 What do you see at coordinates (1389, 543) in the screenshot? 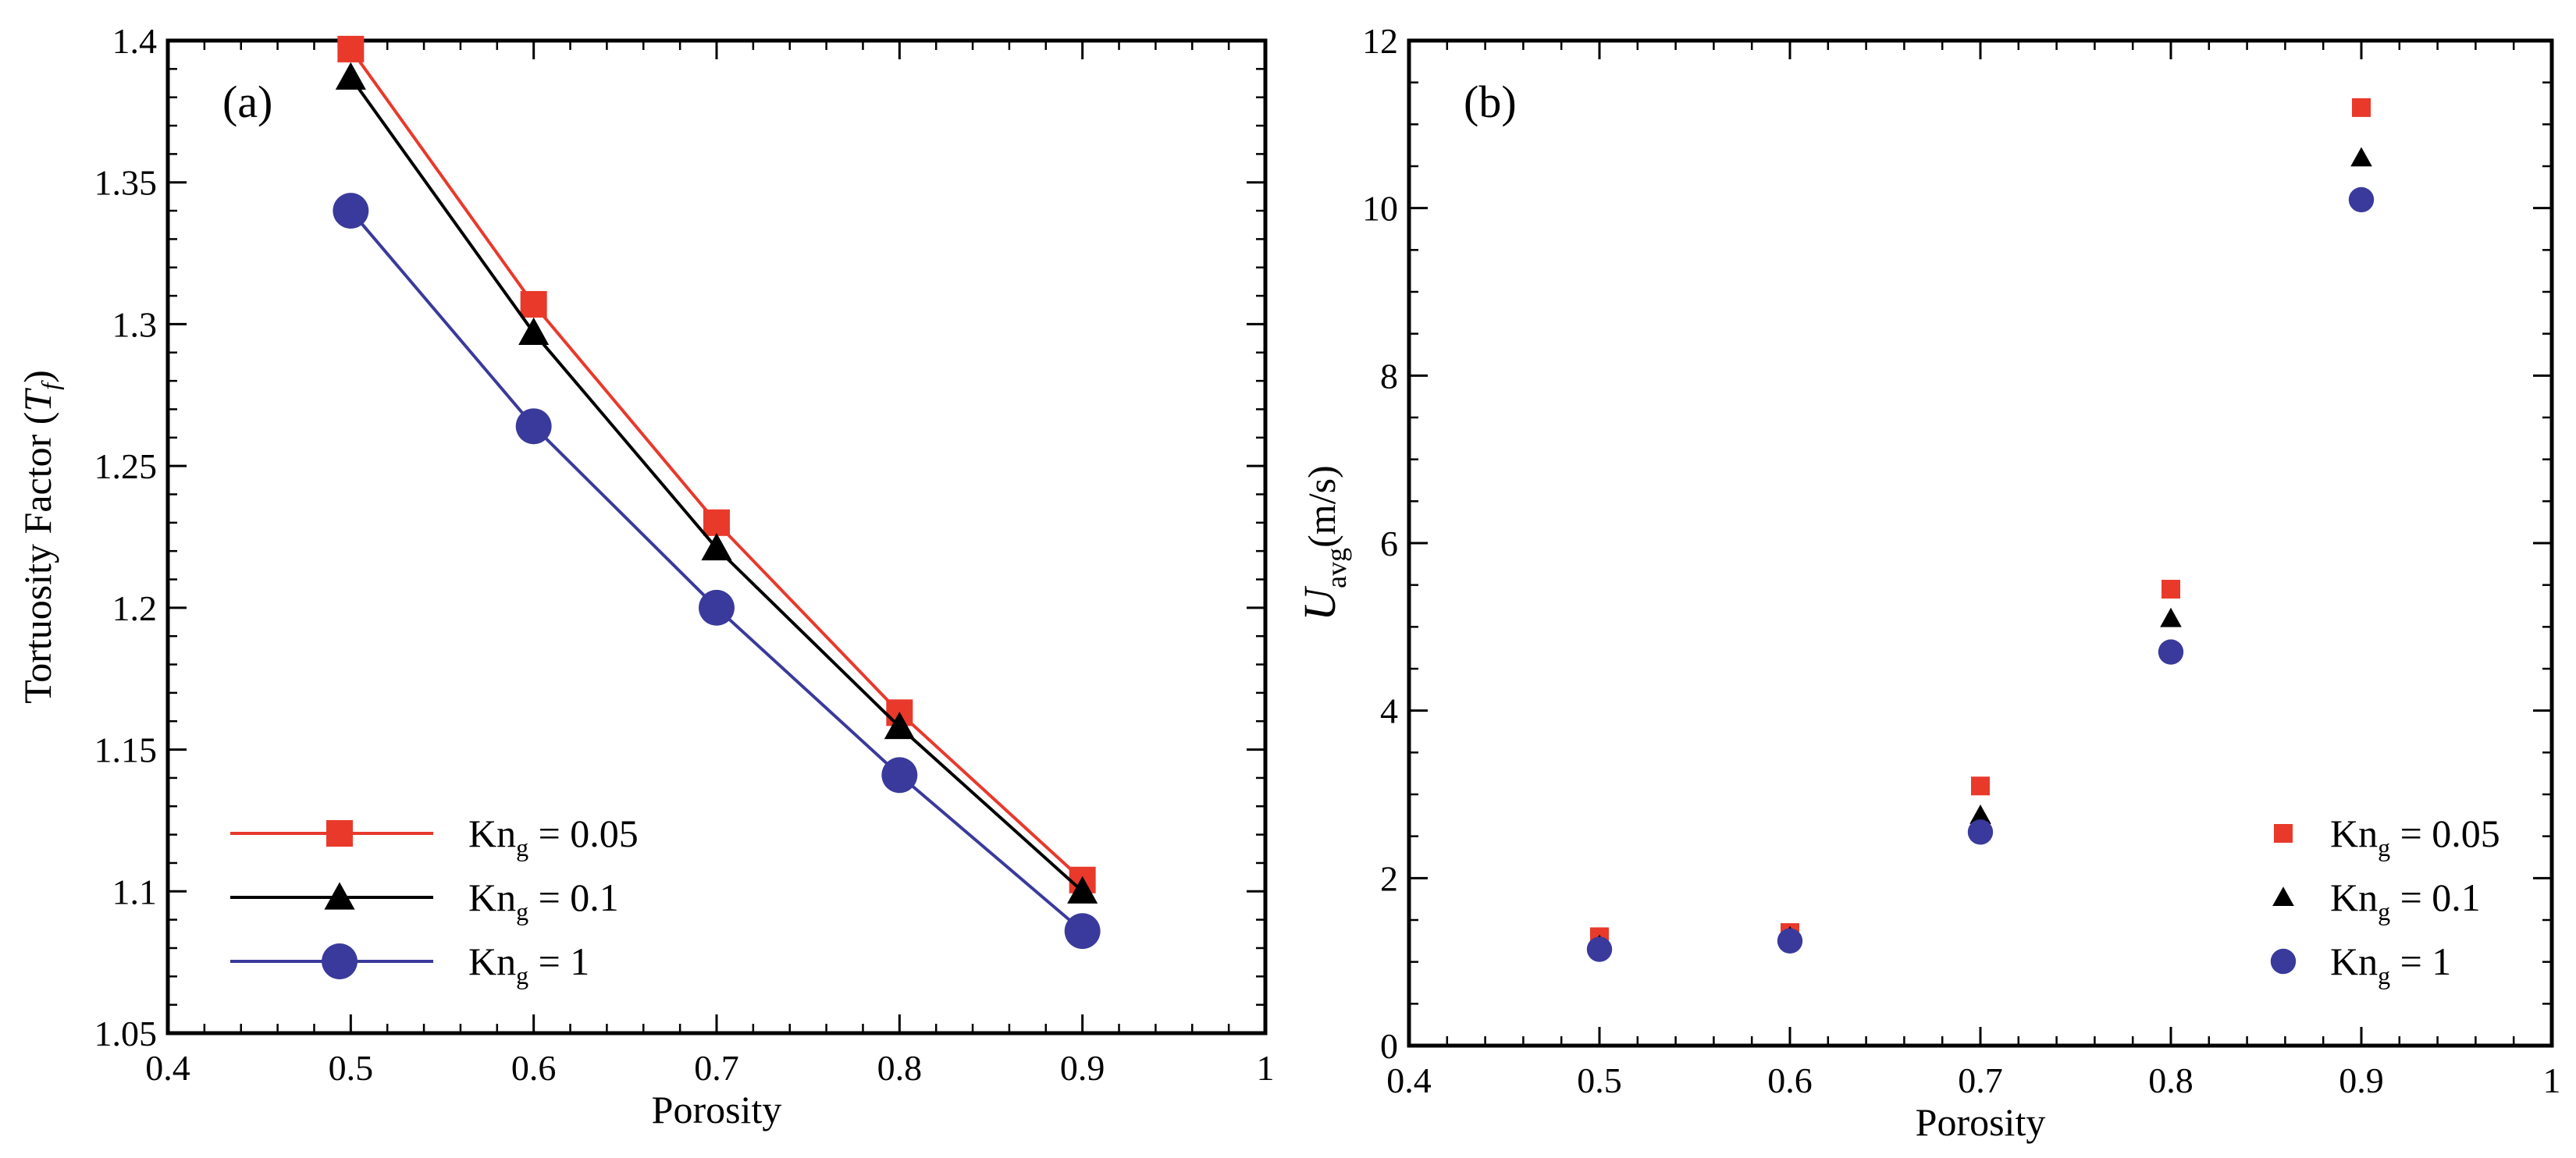
I see `y-tick-label: 6` at bounding box center [1389, 543].